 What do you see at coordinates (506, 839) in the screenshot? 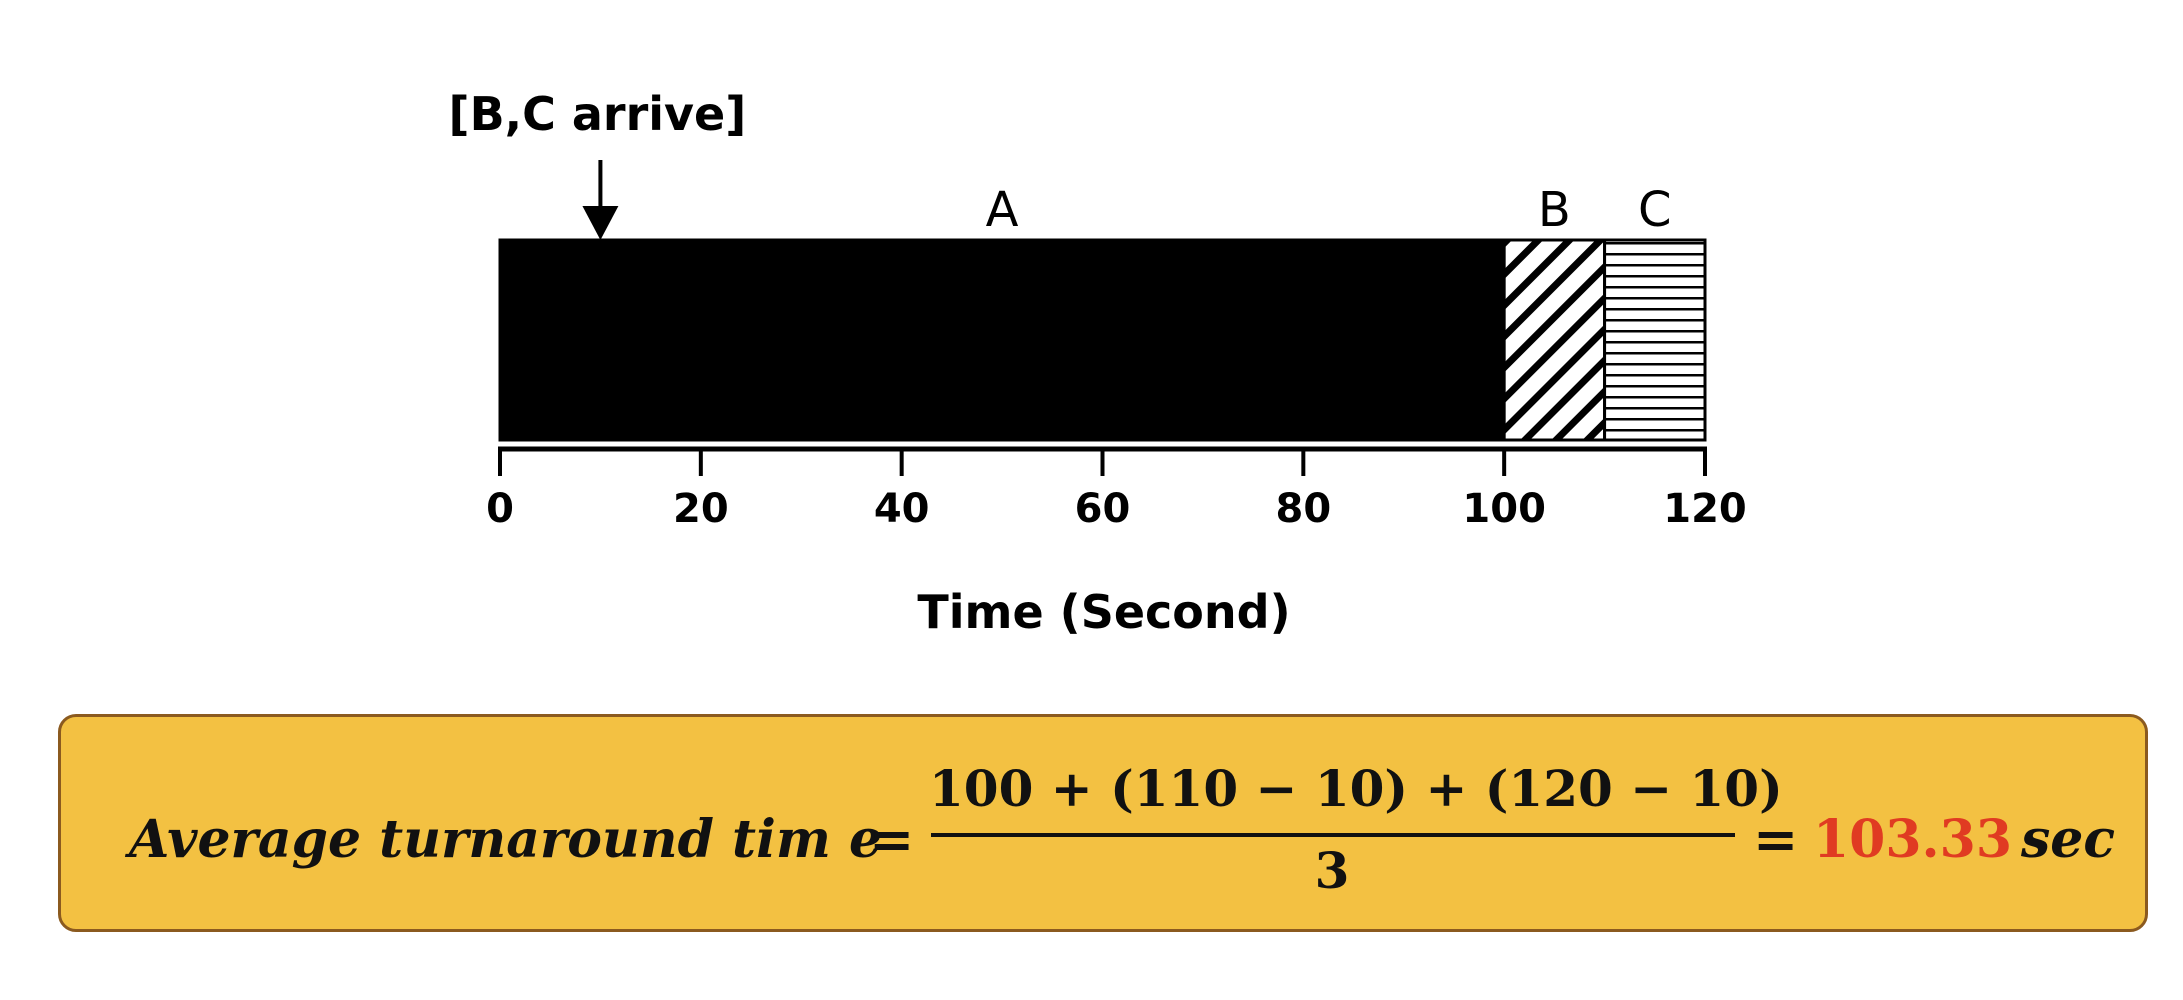
I see `formula-lhs: Average turnaround tim e` at bounding box center [506, 839].